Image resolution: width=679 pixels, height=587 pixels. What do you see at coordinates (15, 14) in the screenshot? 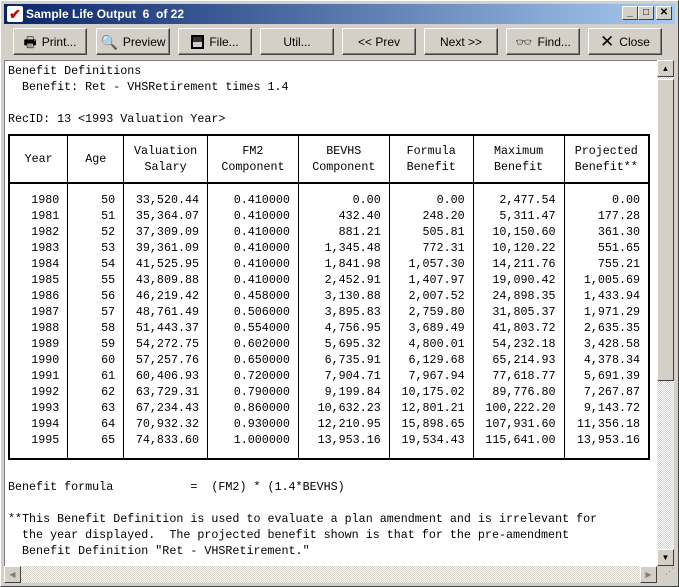
I see `app-logo-icon: ✔` at bounding box center [15, 14].